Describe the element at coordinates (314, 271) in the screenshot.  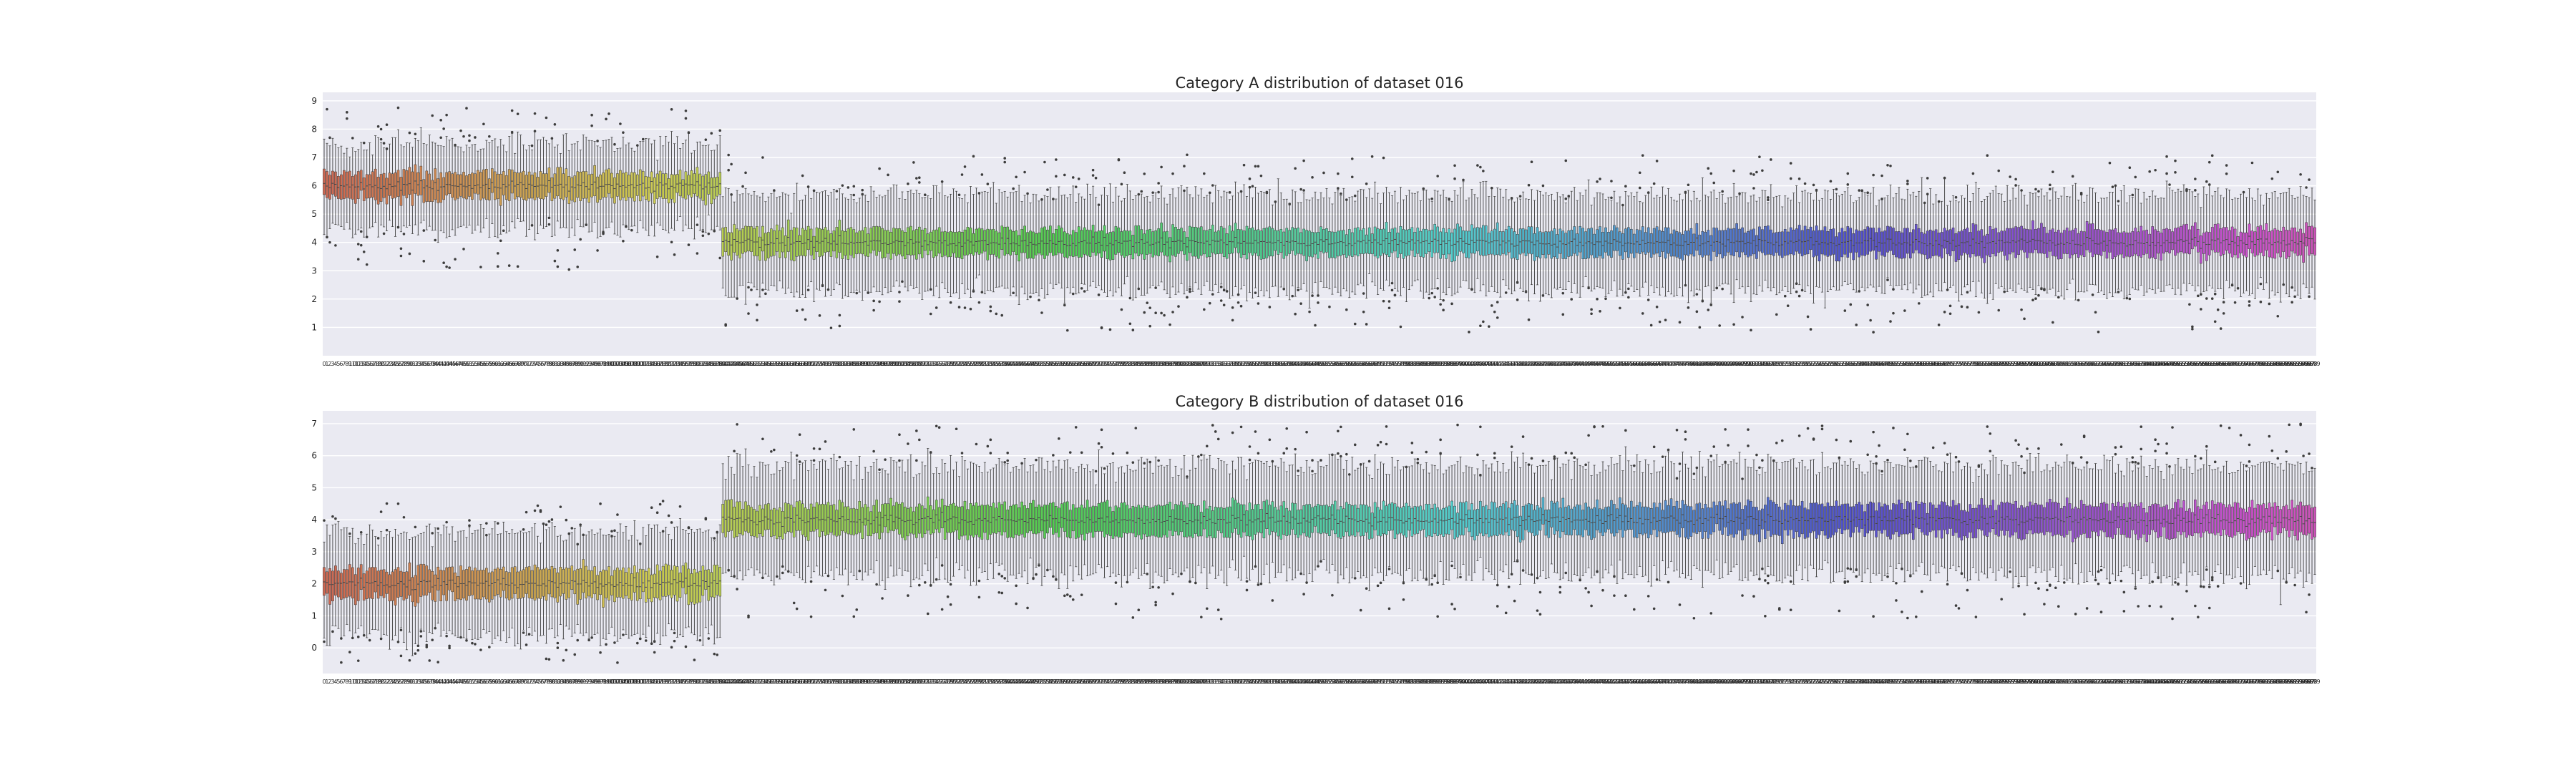
I see `y-tick-label: 3` at that location.